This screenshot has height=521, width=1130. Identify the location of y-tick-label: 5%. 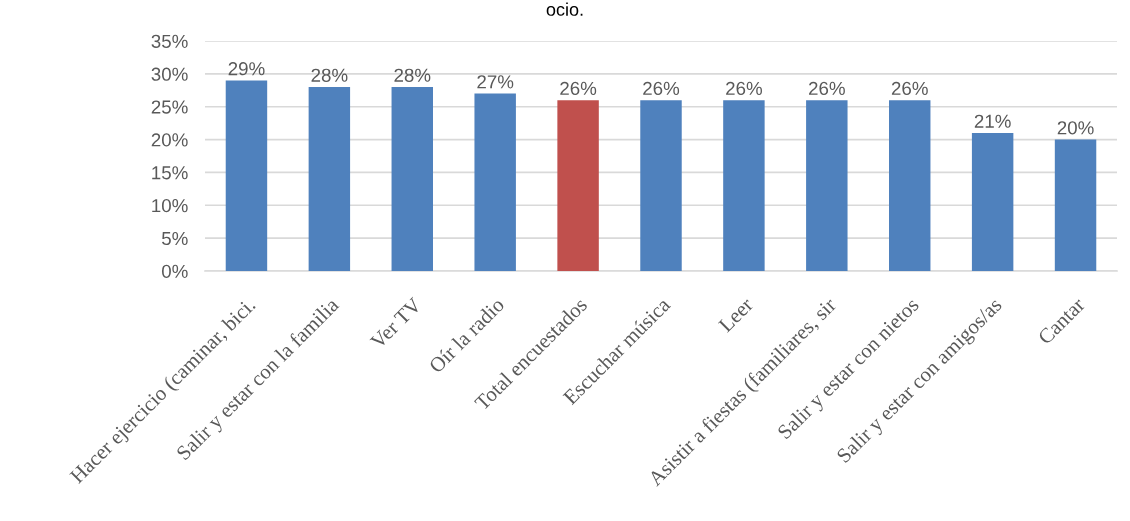
(174, 238).